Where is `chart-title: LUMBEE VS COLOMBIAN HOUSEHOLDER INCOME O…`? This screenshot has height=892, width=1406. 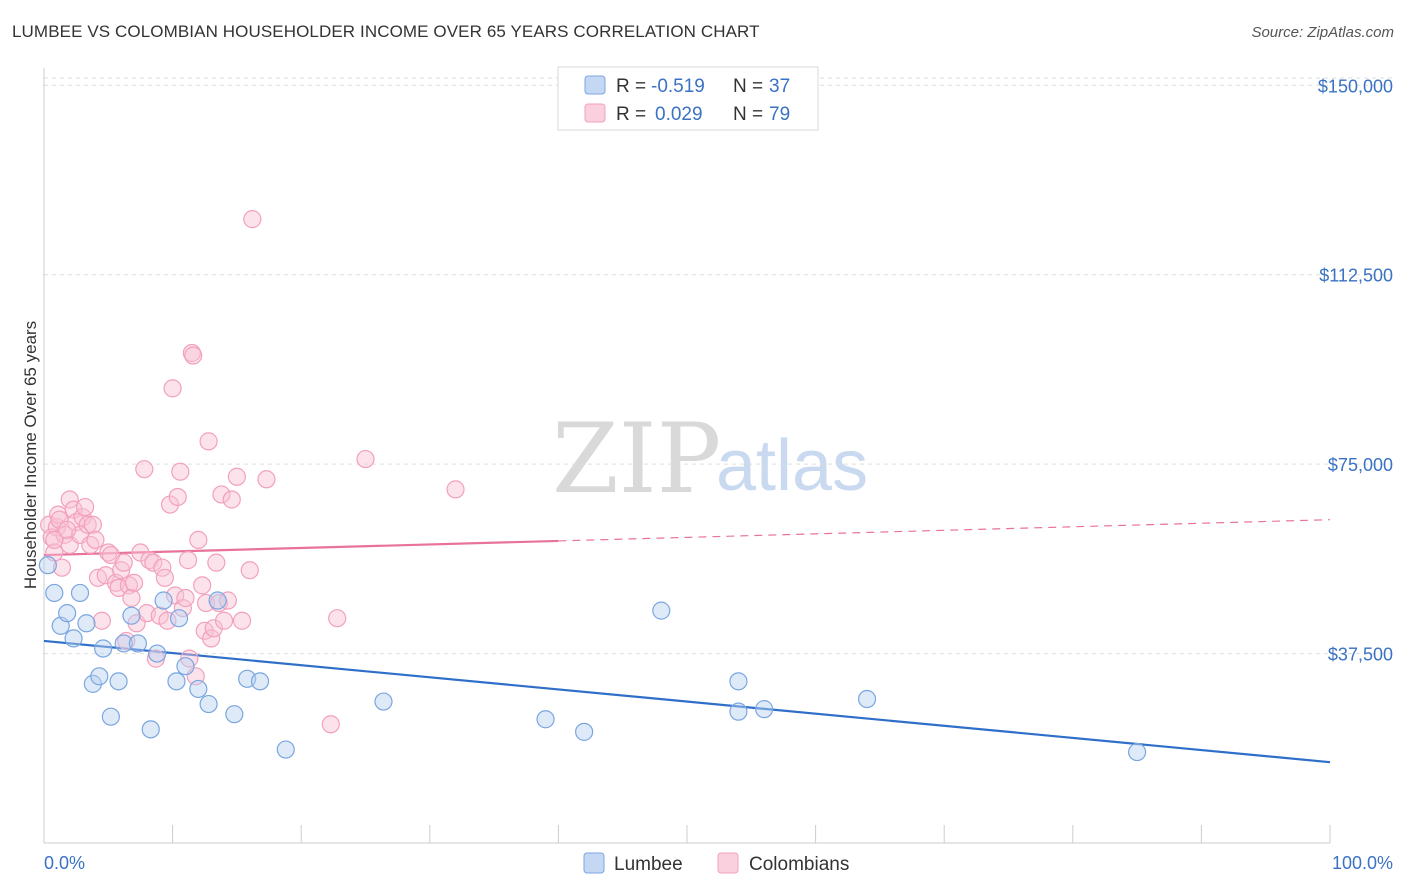
chart-title: LUMBEE VS COLOMBIAN HOUSEHOLDER INCOME O… is located at coordinates (386, 31).